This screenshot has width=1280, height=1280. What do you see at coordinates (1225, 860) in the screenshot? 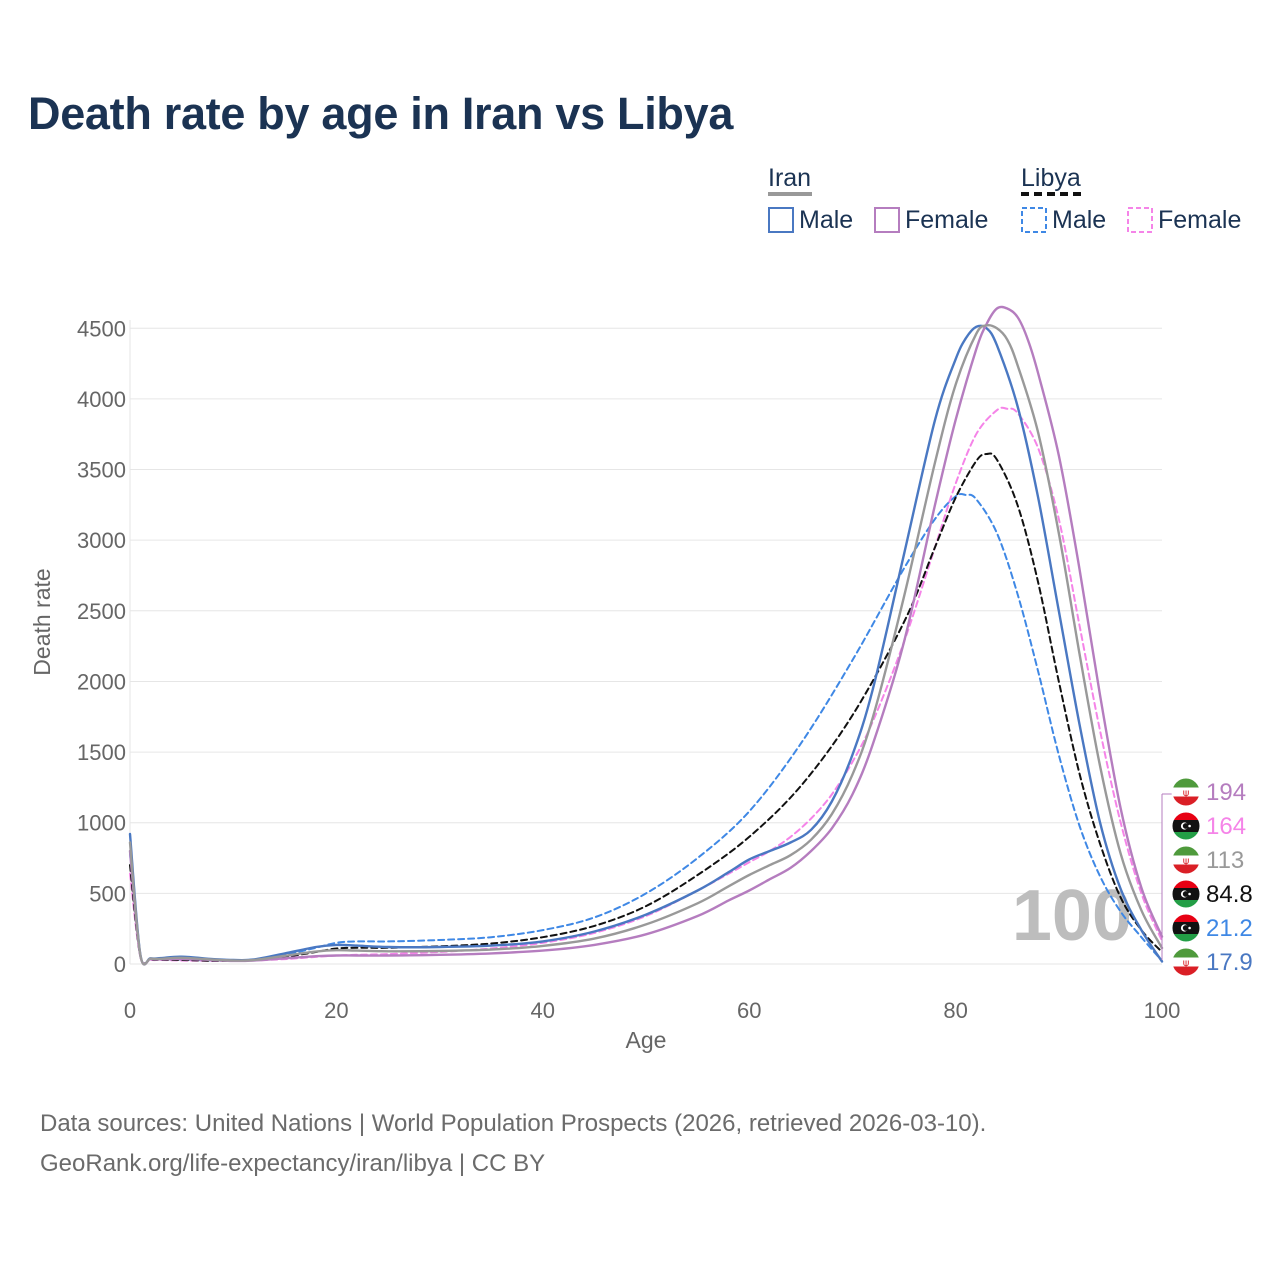
I see `end-label-value: 113` at bounding box center [1225, 860].